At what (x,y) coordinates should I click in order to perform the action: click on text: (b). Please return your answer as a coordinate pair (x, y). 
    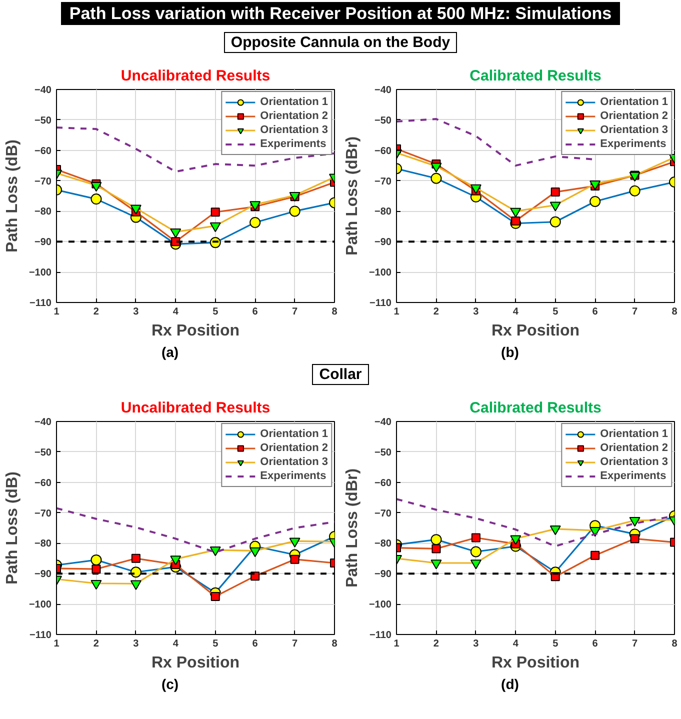
    Looking at the image, I should click on (510, 352).